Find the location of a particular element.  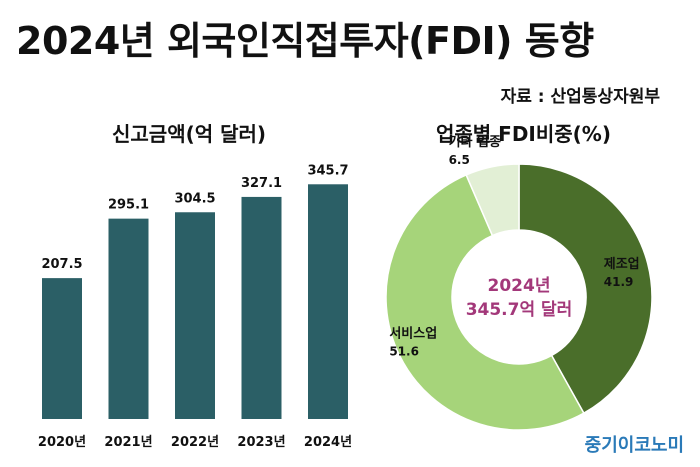

bar-category-label: 2022년 is located at coordinates (195, 442).